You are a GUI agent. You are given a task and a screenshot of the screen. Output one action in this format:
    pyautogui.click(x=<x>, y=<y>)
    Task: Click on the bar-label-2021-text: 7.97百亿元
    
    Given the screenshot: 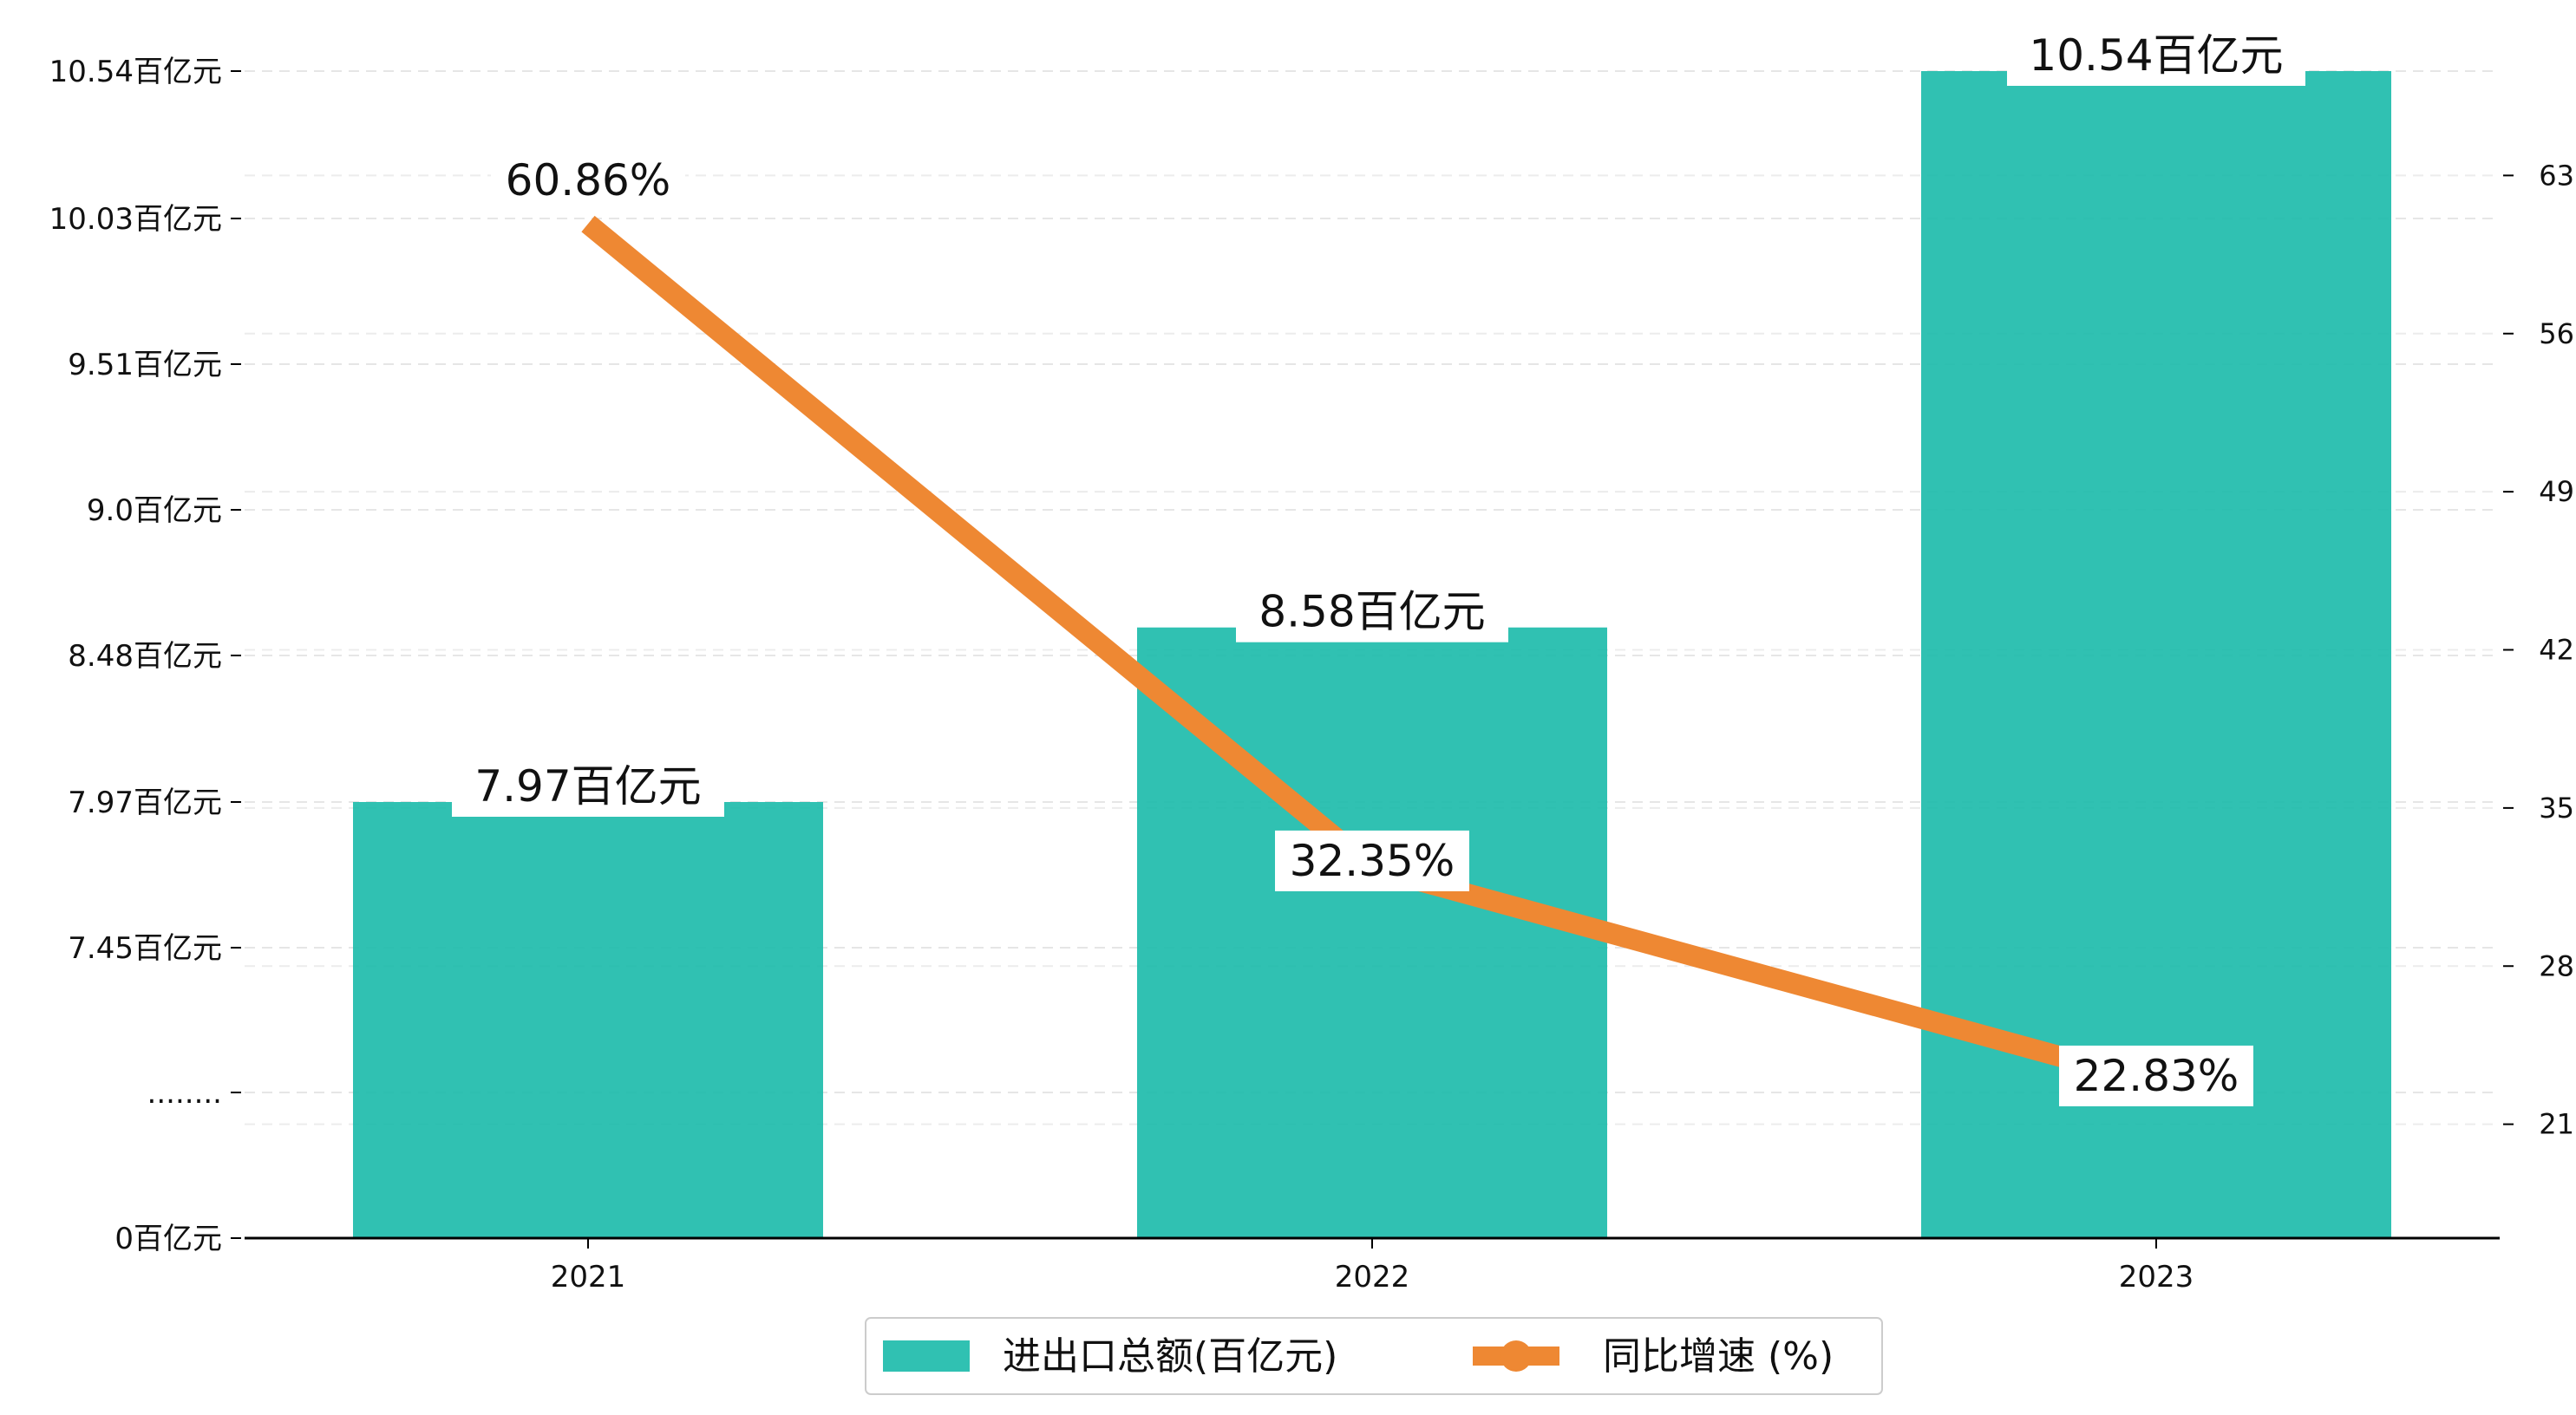 What is the action you would take?
    pyautogui.click(x=587, y=786)
    